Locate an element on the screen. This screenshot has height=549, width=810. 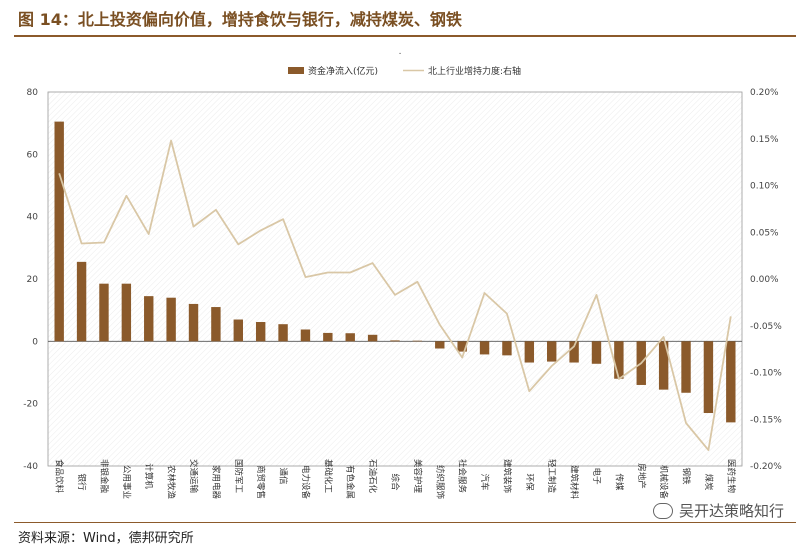
x-category-label: 食品饮料 is located at coordinates (59, 476).